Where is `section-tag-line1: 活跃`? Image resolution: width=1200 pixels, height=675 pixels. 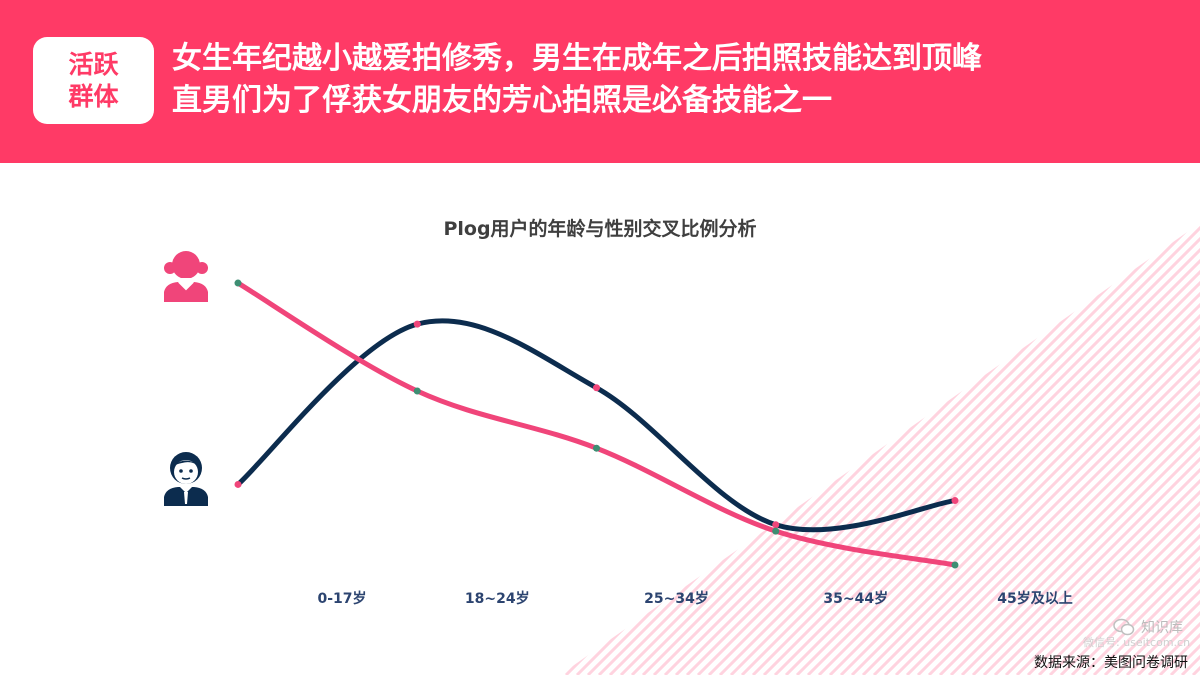 section-tag-line1: 活跃 is located at coordinates (93, 64).